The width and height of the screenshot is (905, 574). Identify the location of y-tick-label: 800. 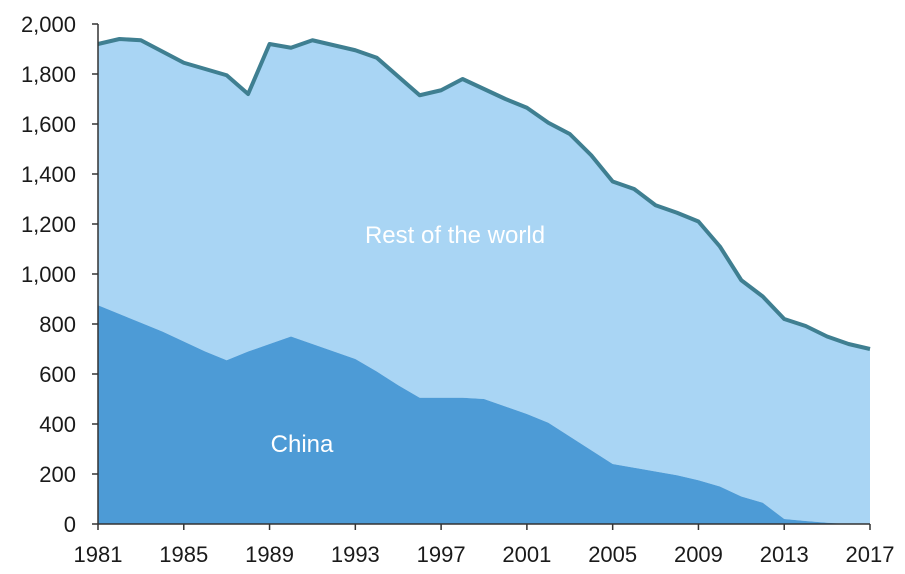
(57, 324).